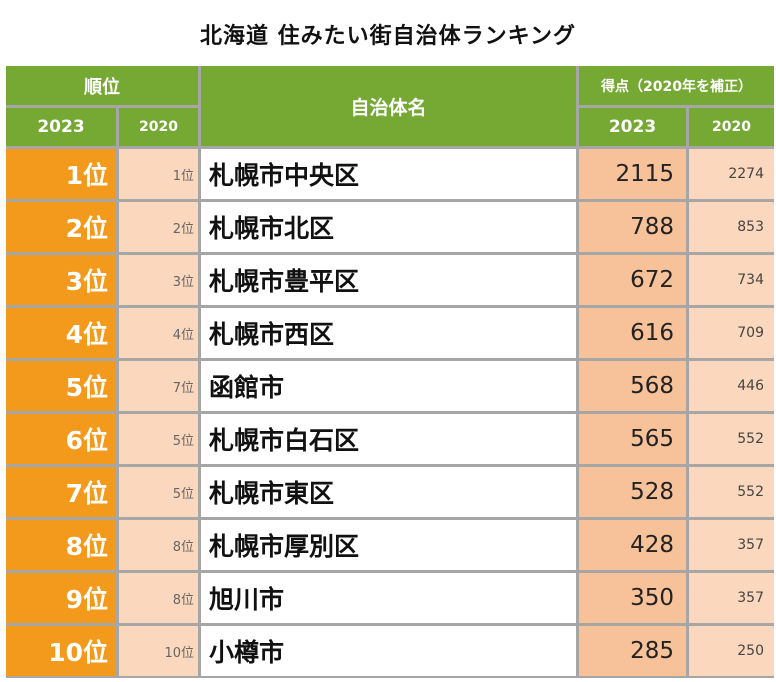 The height and width of the screenshot is (682, 776). Describe the element at coordinates (158, 280) in the screenshot. I see `rank-2020-cell: 3位` at that location.